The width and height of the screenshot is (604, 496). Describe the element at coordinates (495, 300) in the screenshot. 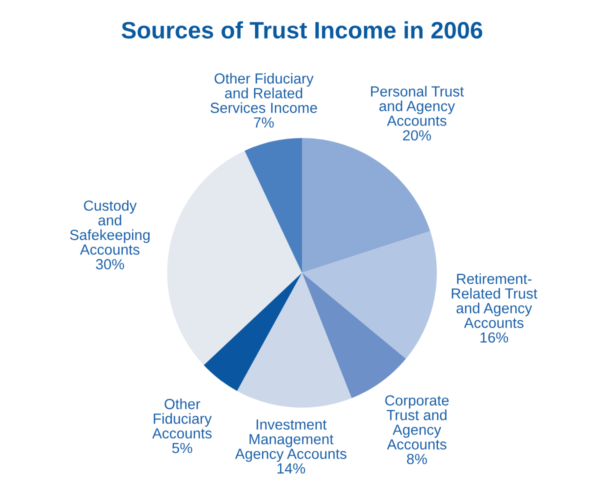

I see `slice-label: Retirement- Related Trust and Agency Accounts` at that location.